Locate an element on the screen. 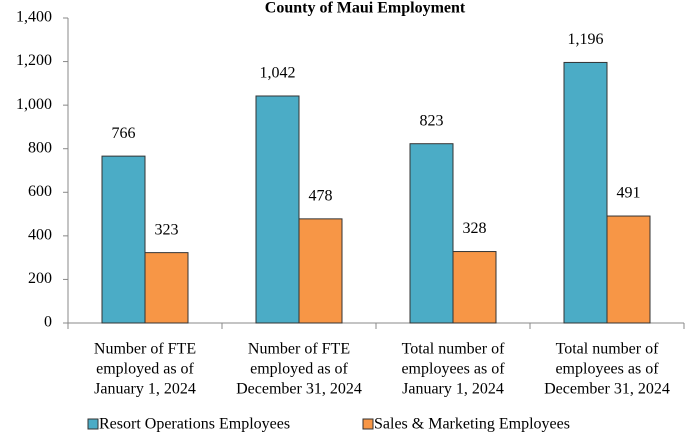 The height and width of the screenshot is (434, 687). value-label: 478 is located at coordinates (321, 196).